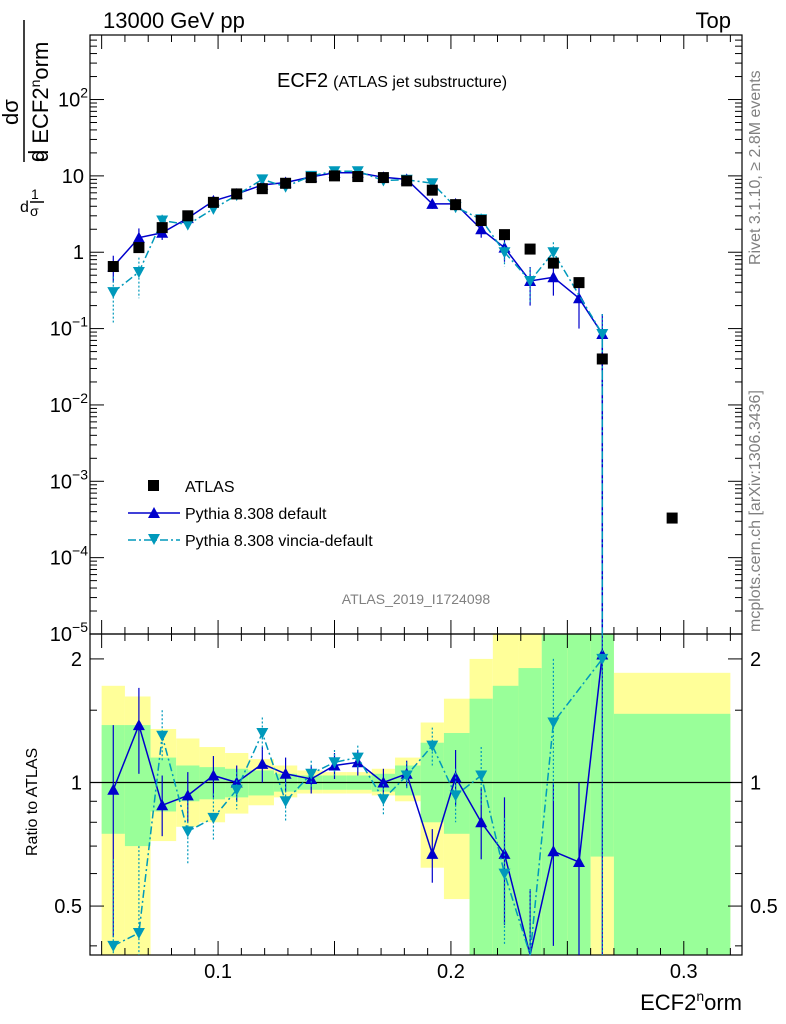  I want to click on ytick-label-top-2: 1, so click(78, 253).